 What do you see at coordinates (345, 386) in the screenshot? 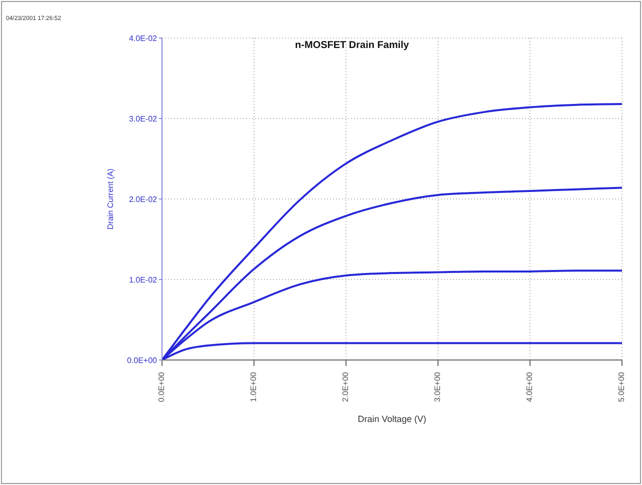
I see `x-tick-label: 2.0E+00` at bounding box center [345, 386].